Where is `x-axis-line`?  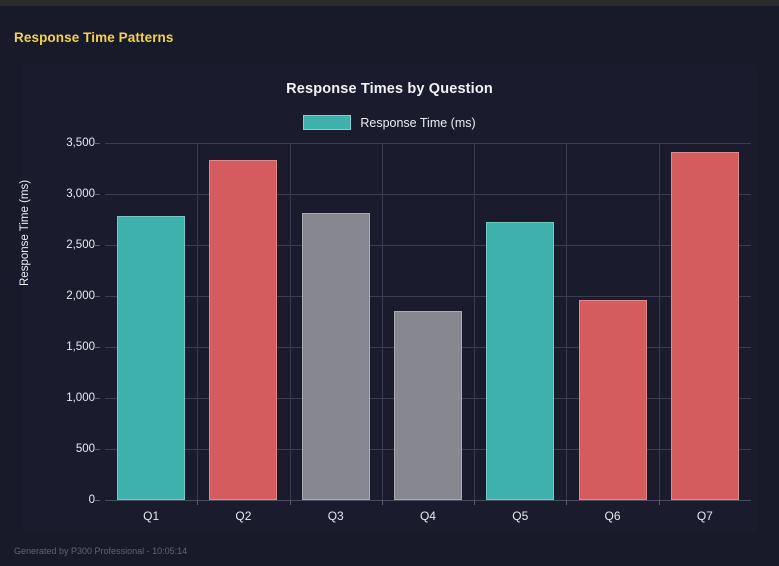 x-axis-line is located at coordinates (428, 500).